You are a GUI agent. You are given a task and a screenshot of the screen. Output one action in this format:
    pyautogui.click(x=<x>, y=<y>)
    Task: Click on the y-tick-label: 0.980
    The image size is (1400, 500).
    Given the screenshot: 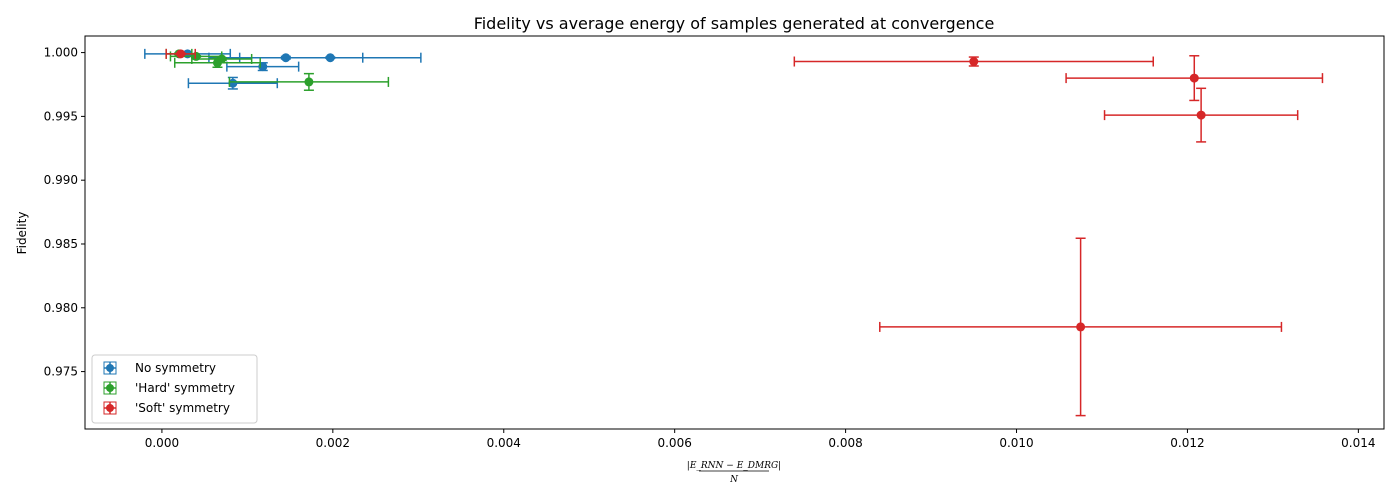 What is the action you would take?
    pyautogui.click(x=61, y=308)
    